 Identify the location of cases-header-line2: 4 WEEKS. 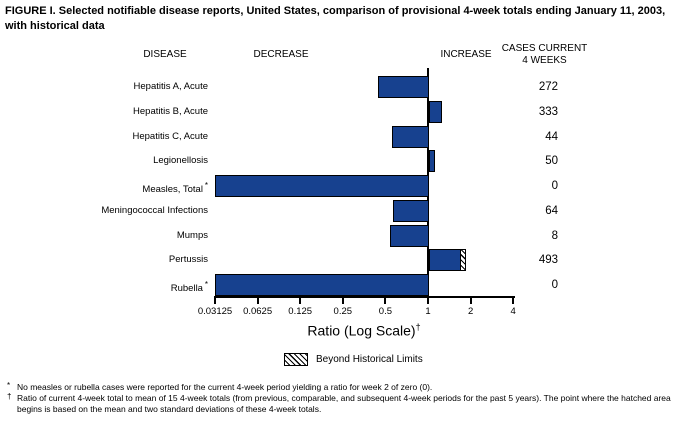
(544, 60).